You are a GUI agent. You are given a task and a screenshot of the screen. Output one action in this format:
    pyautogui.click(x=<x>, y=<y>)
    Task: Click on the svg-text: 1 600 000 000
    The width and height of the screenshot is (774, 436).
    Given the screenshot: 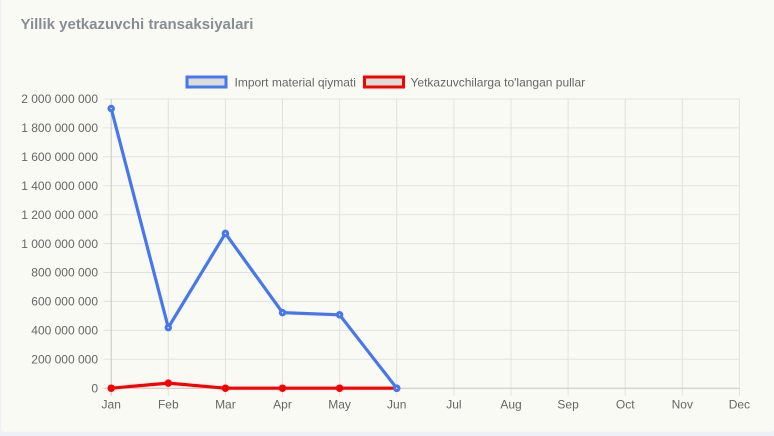 What is the action you would take?
    pyautogui.click(x=59, y=157)
    